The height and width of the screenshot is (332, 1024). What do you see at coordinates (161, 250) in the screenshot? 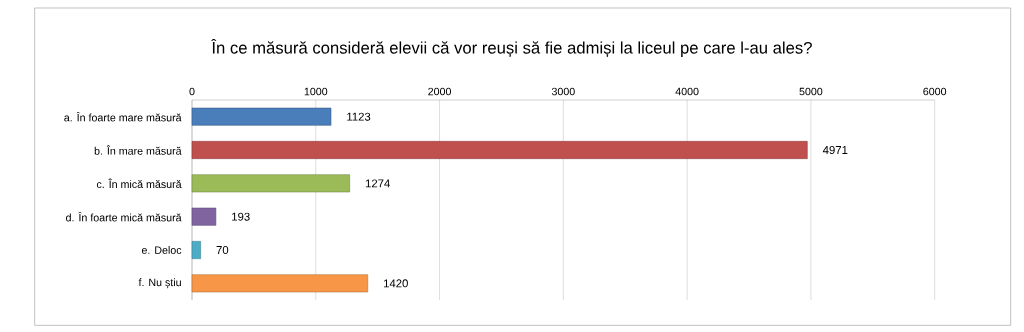
I see `y-tick-label: e. Deloc` at bounding box center [161, 250].